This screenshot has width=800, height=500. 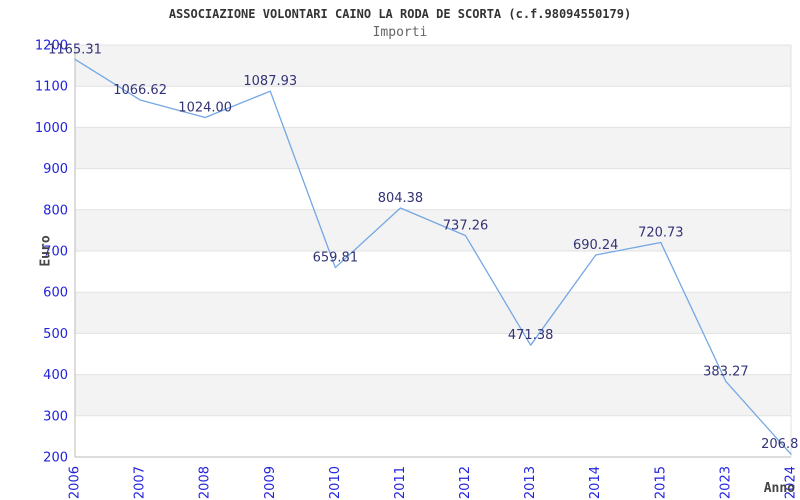 What do you see at coordinates (660, 482) in the screenshot?
I see `x-tick-label: 2015` at bounding box center [660, 482].